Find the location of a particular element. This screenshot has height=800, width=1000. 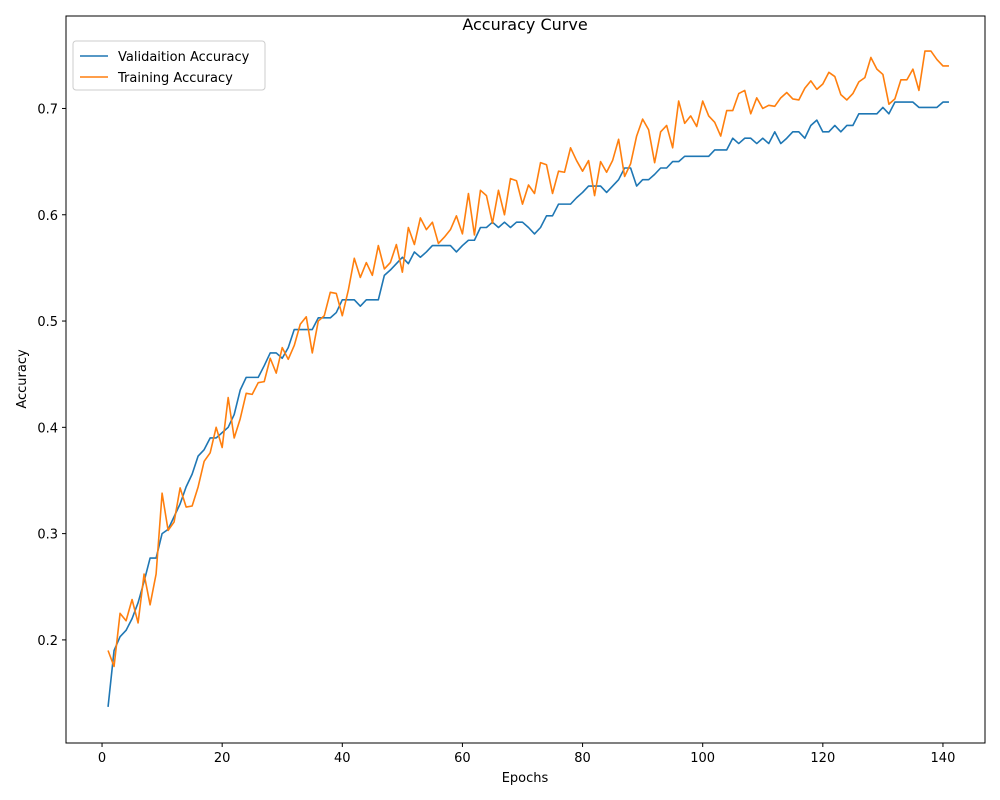

x-tick-label: 100 is located at coordinates (702, 758).